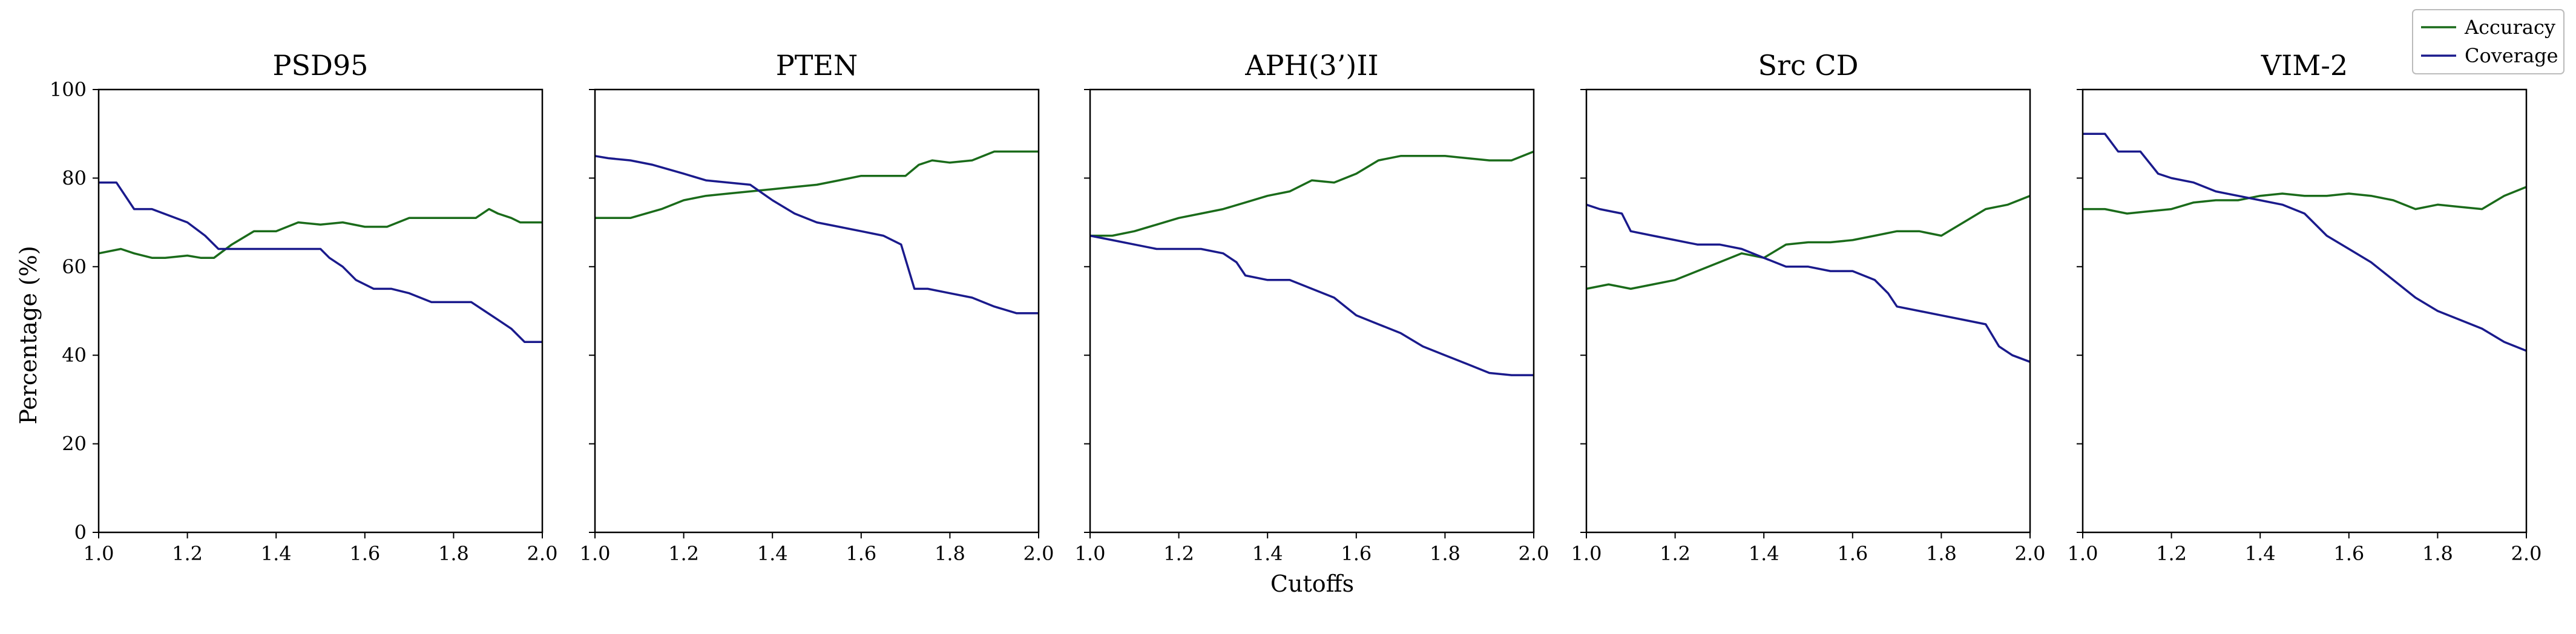 The width and height of the screenshot is (2576, 634). What do you see at coordinates (817, 65) in the screenshot?
I see `panel-title: PTEN` at bounding box center [817, 65].